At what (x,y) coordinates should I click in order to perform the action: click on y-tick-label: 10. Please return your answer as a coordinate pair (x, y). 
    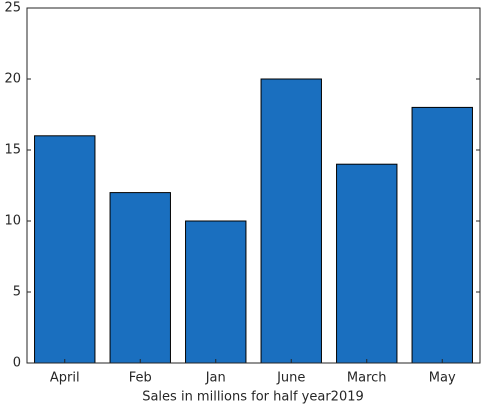
    Looking at the image, I should click on (12, 221).